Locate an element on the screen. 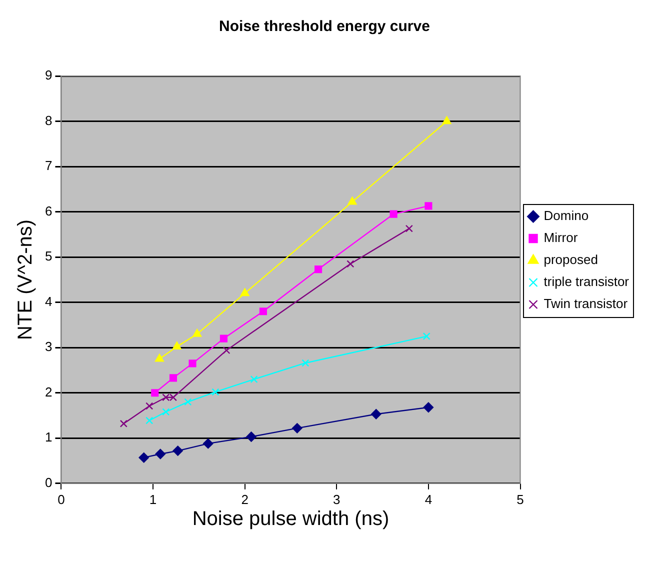  y-tick-label: 7 is located at coordinates (48, 166).